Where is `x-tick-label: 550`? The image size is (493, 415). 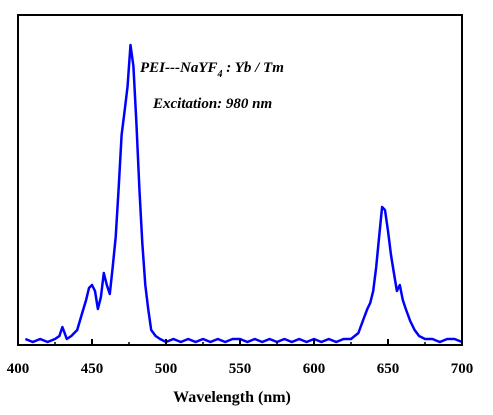 x-tick-label: 550 is located at coordinates (240, 369).